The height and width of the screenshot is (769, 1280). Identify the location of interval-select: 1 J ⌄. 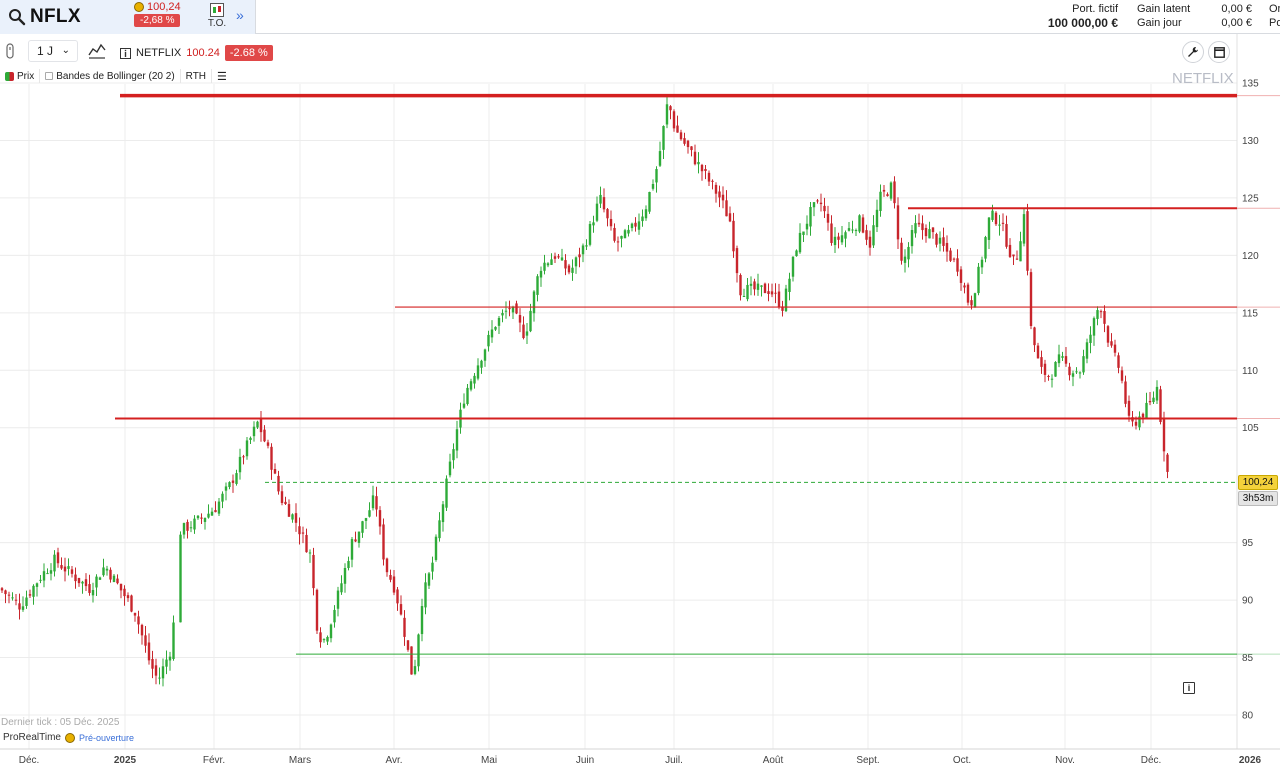
(53, 51).